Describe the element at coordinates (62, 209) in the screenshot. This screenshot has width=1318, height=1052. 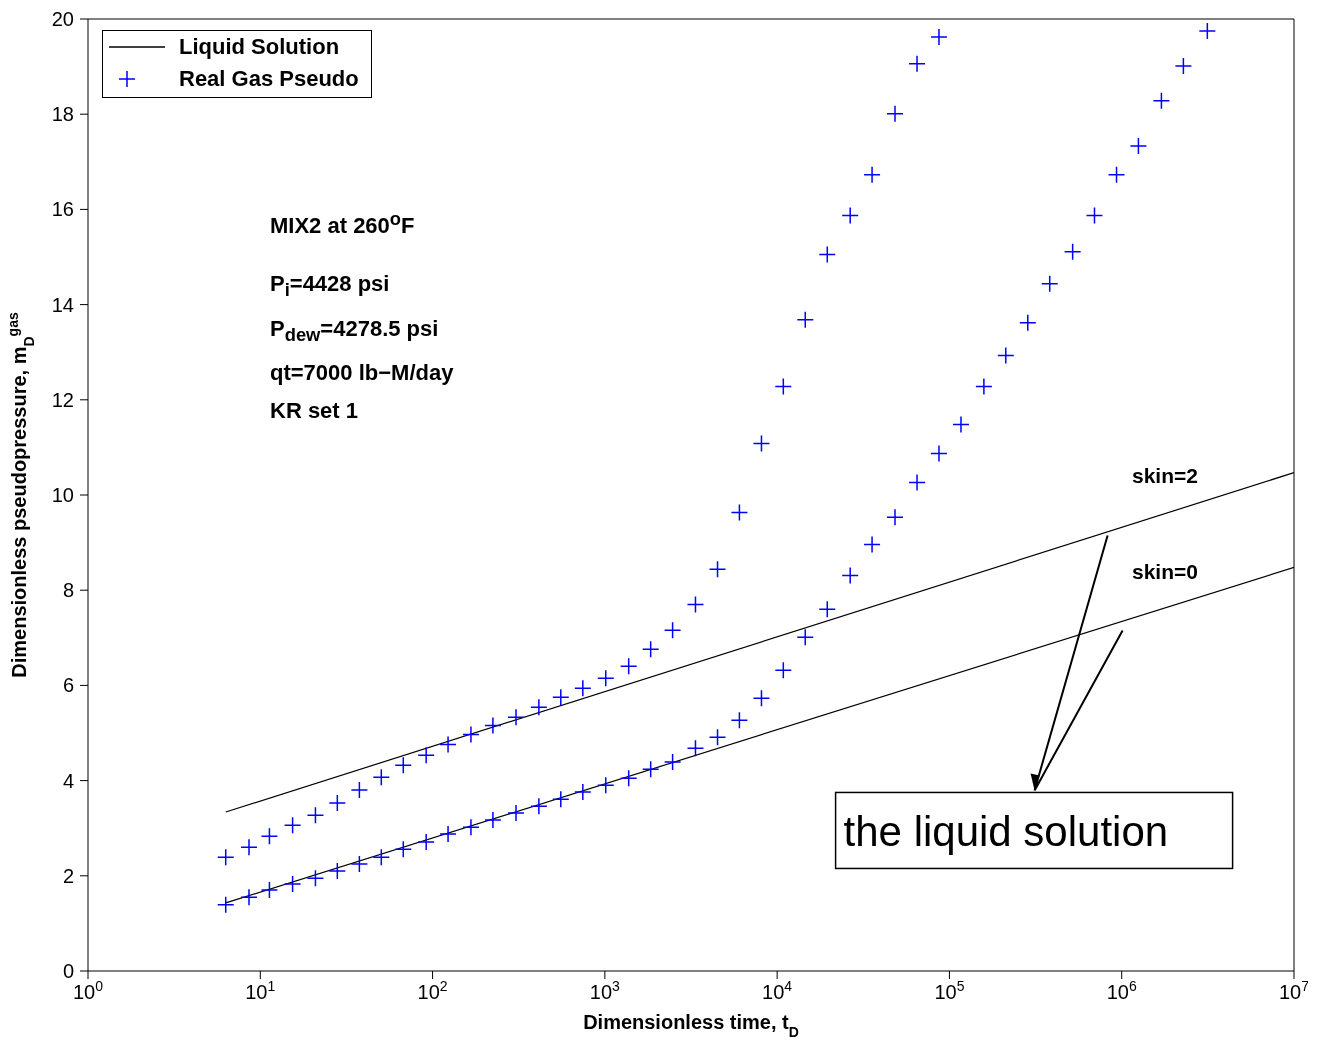
I see `y-tick-label: 16` at that location.